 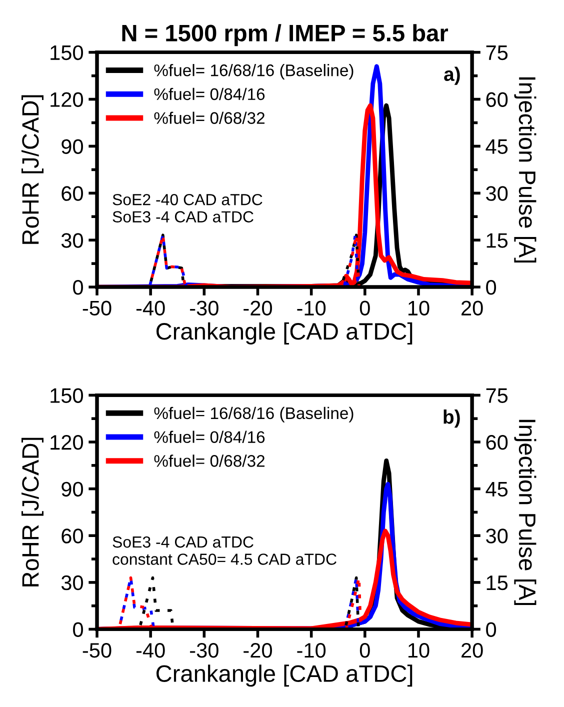 What do you see at coordinates (224, 550) in the screenshot?
I see `annotation: SoE3 -4 CAD aTDC constant CA50= 4.5 CAD aTDC` at bounding box center [224, 550].